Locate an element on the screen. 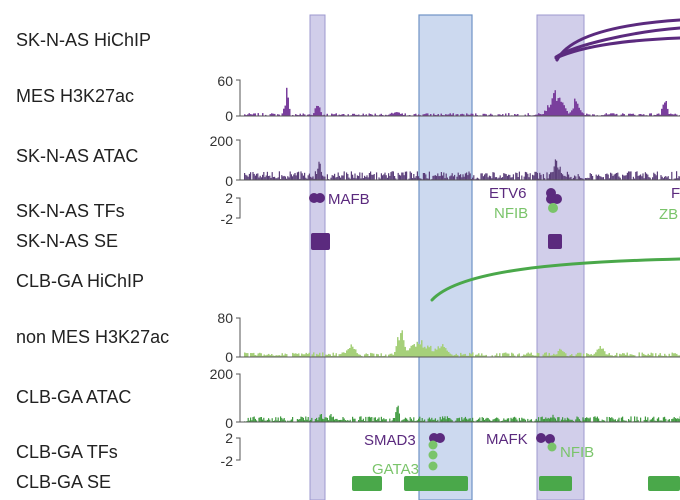 The height and width of the screenshot is (500, 680). clbga-se-block is located at coordinates (436, 483).